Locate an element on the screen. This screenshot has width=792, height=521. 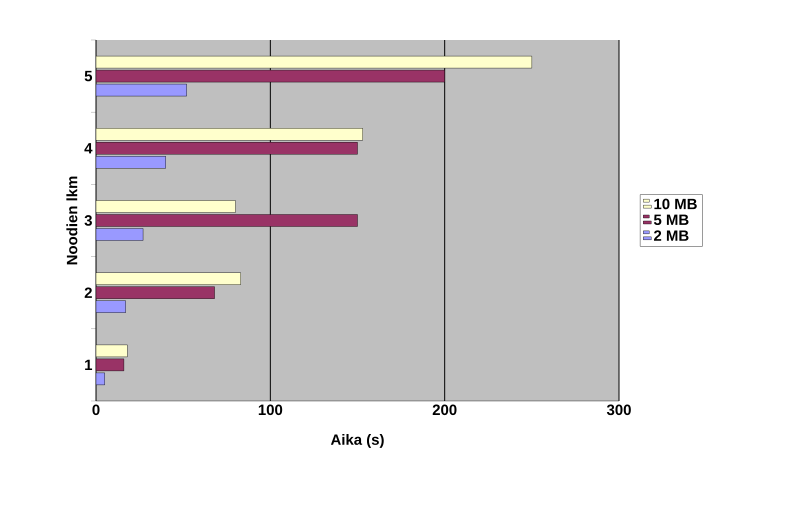
y-tick-label: 3 is located at coordinates (88, 220).